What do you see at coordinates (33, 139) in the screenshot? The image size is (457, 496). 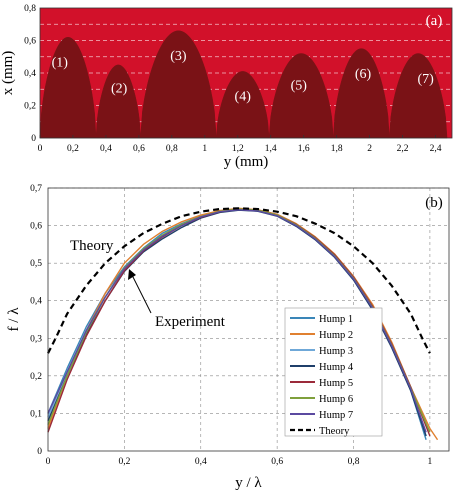 I see `panel-a-y-tick-label: 0` at bounding box center [33, 139].